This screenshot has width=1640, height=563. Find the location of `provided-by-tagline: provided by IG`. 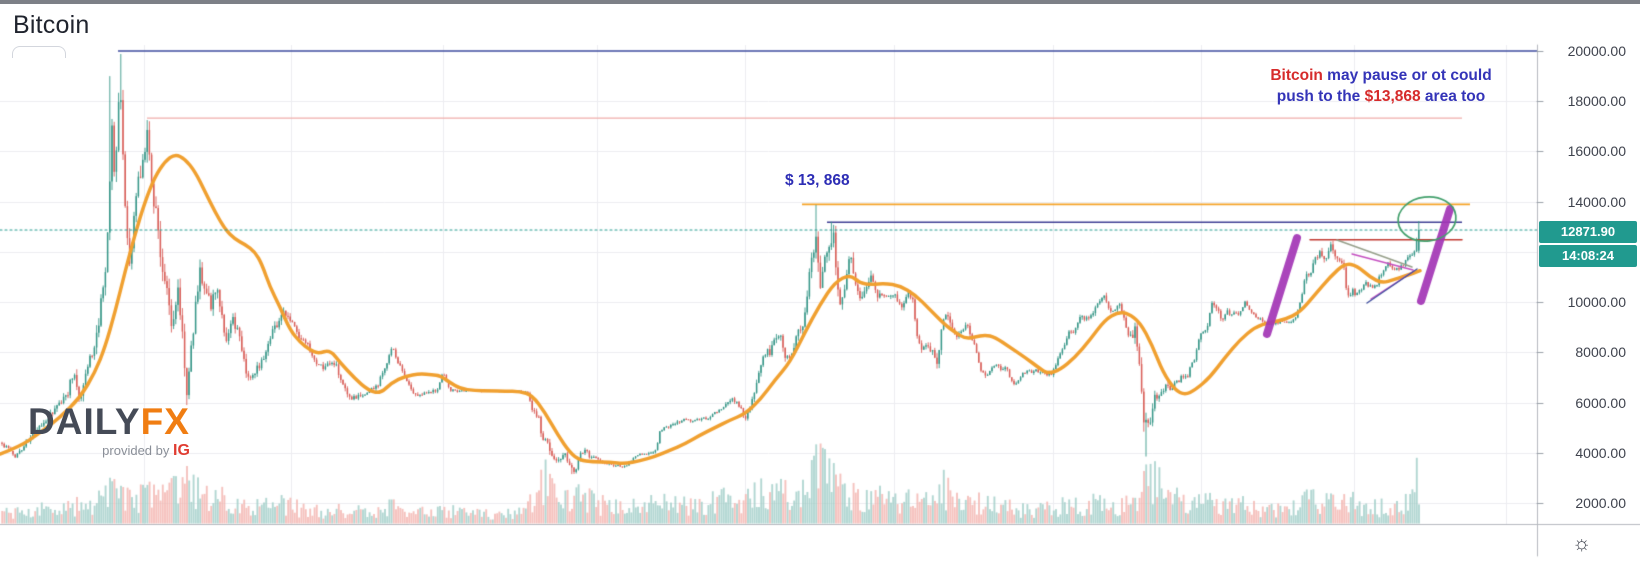

provided-by-tagline: provided by IG is located at coordinates (109, 451).